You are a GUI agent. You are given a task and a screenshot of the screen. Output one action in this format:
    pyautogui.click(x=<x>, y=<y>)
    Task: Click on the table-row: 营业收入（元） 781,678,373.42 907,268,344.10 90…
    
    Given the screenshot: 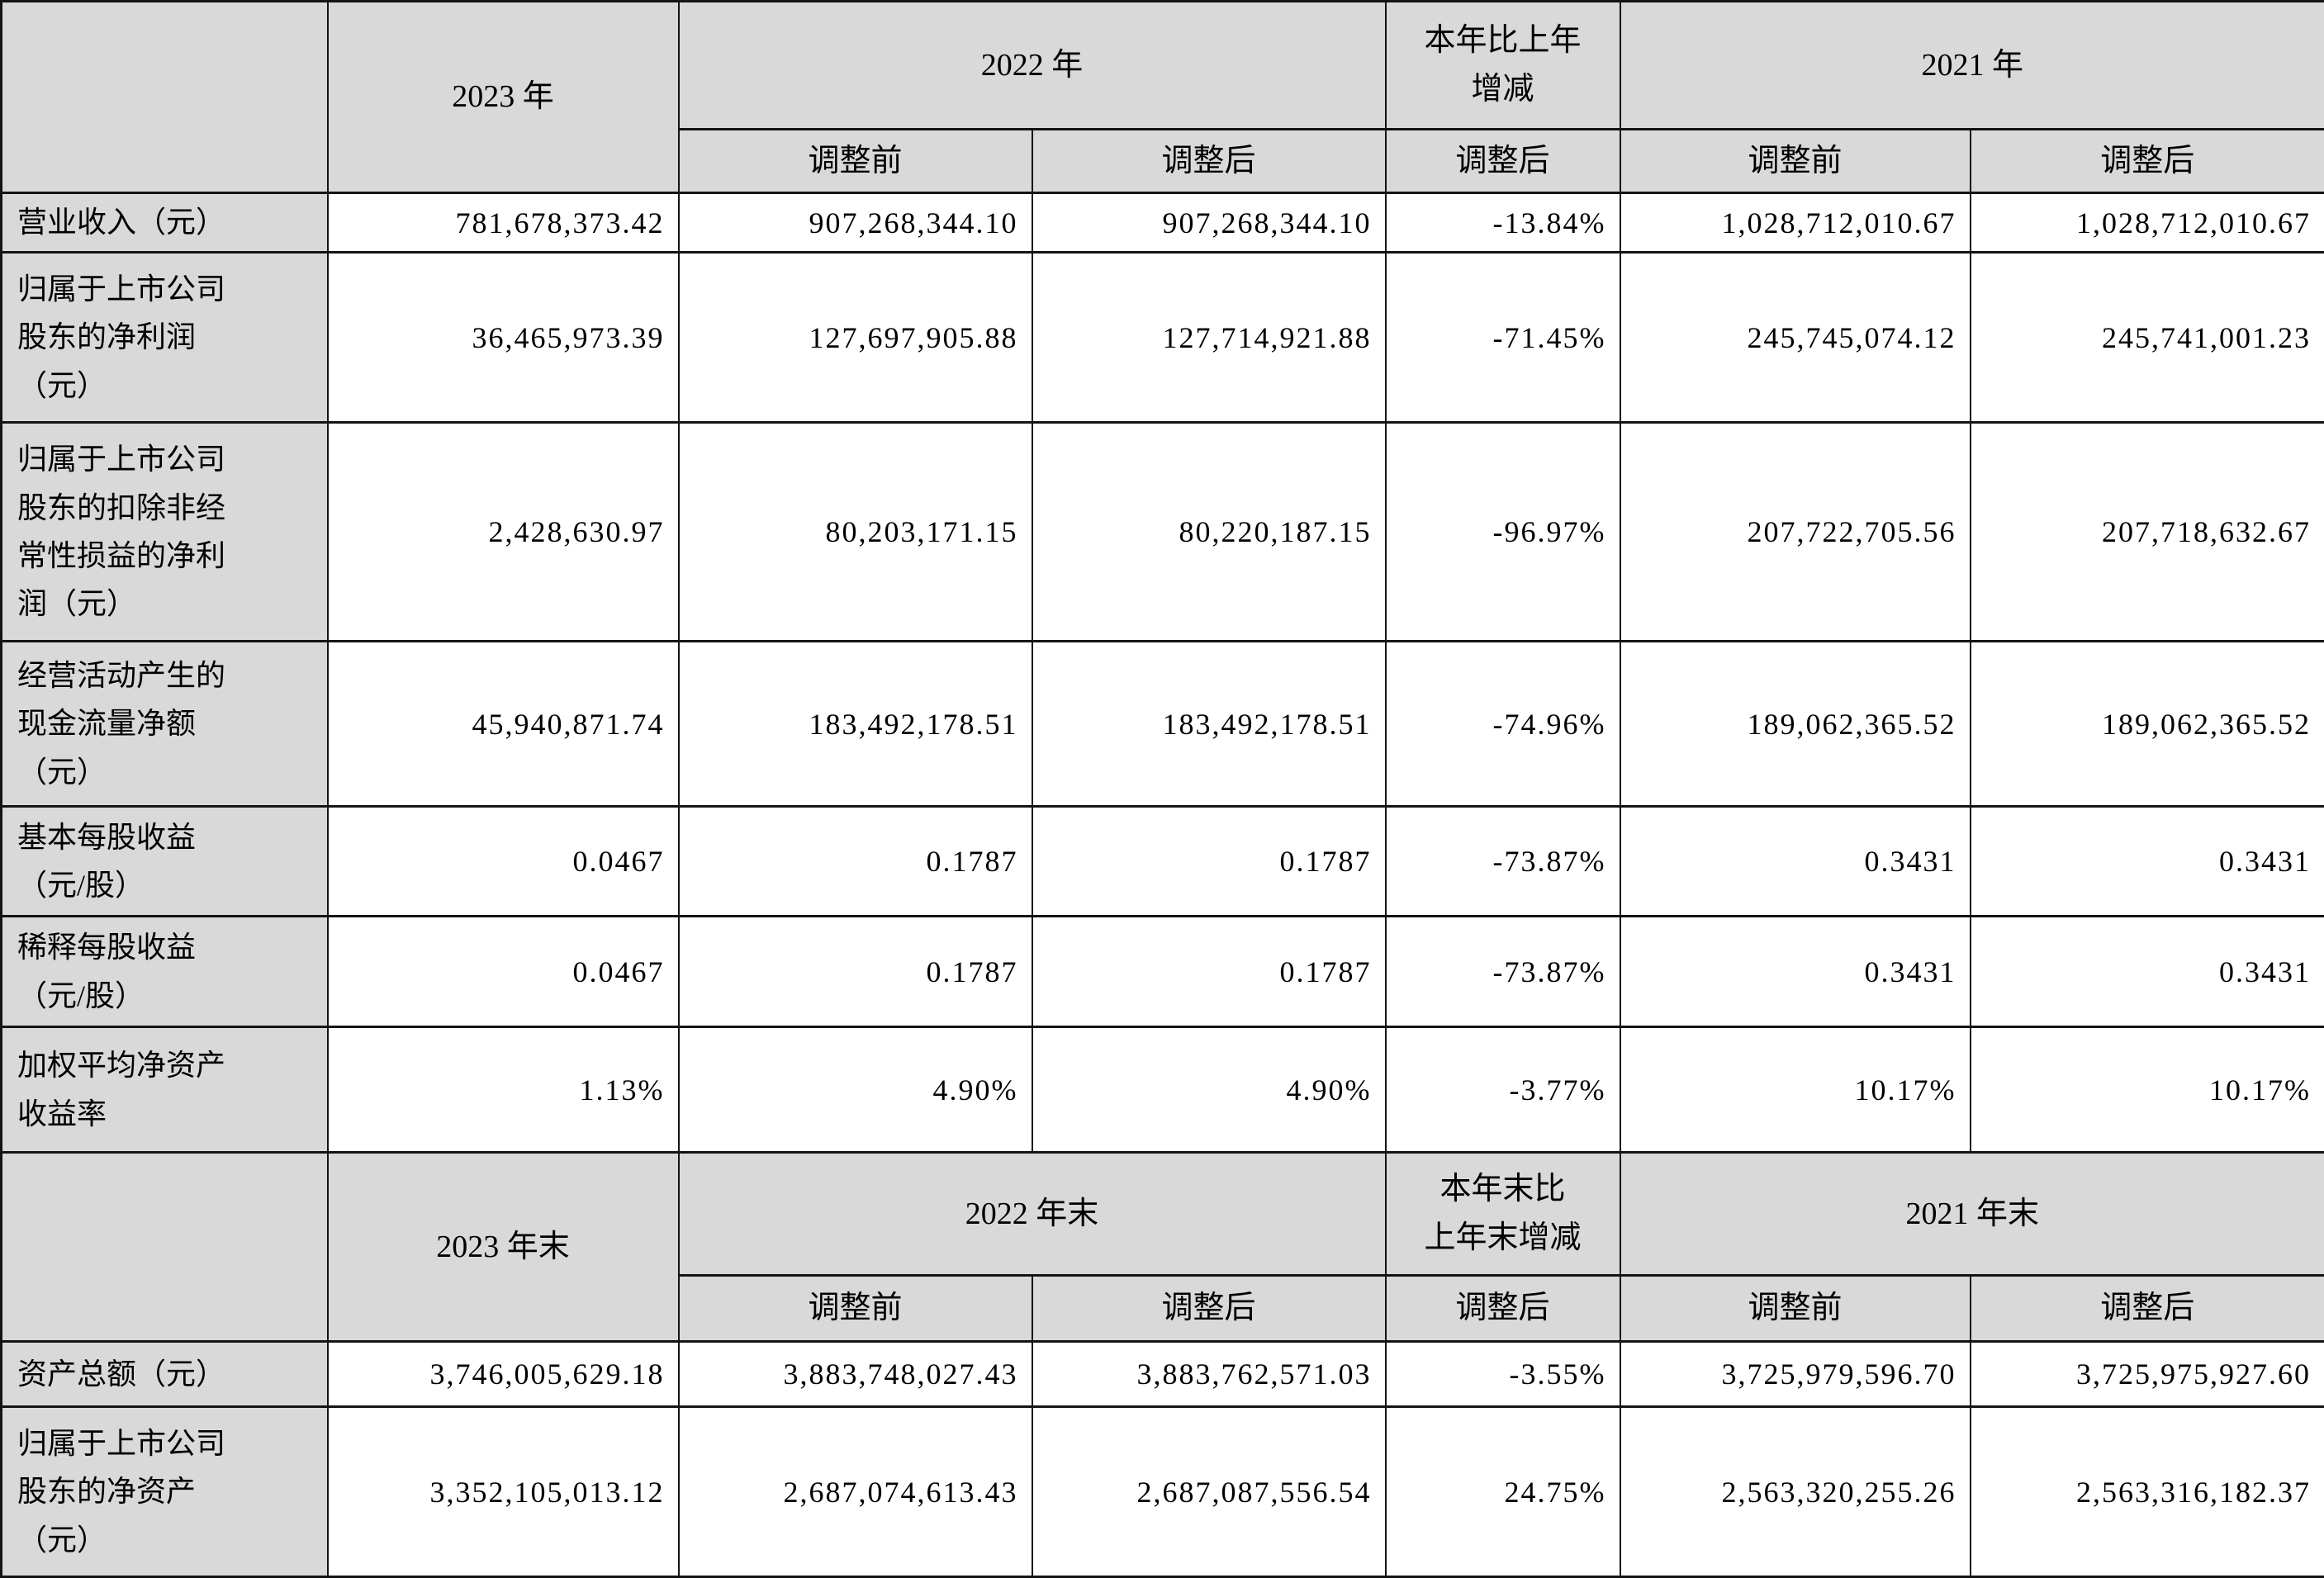 What is the action you would take?
    pyautogui.click(x=1163, y=223)
    